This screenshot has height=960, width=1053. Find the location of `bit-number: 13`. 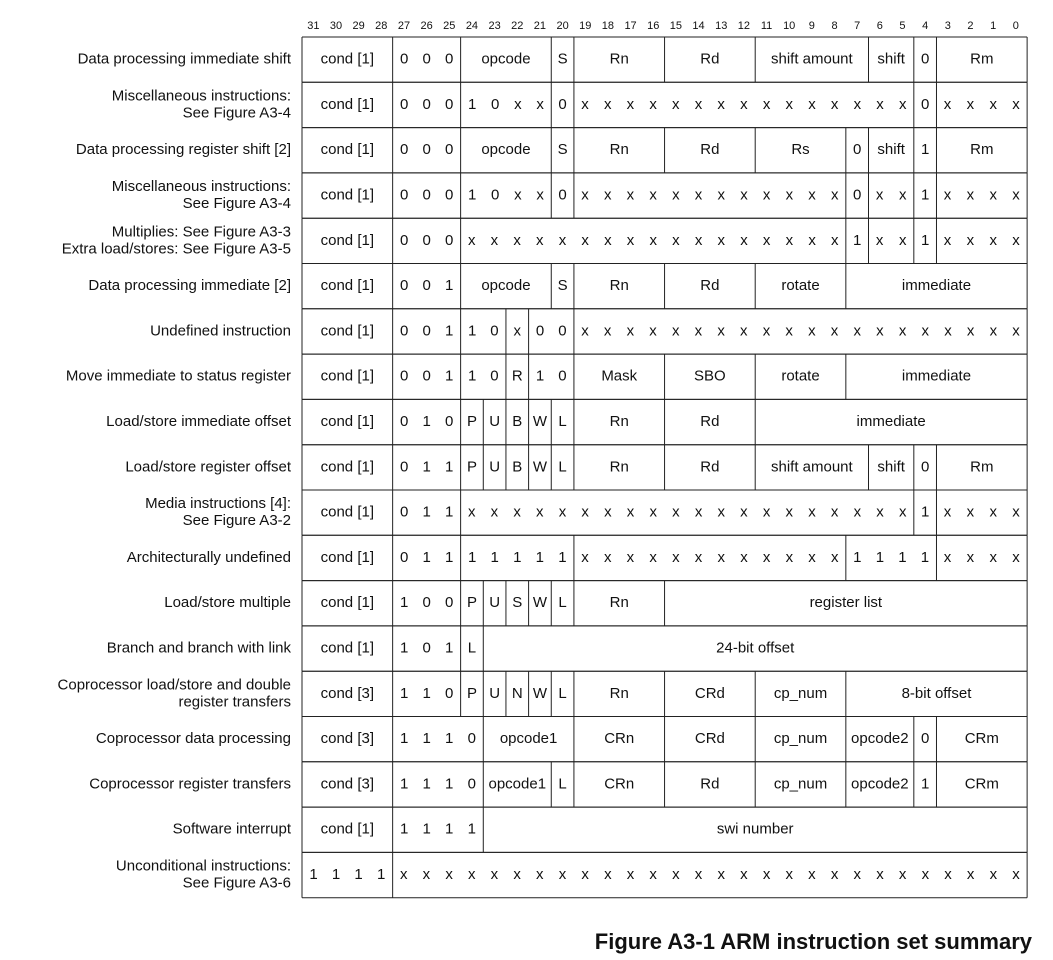

bit-number: 13 is located at coordinates (721, 26).